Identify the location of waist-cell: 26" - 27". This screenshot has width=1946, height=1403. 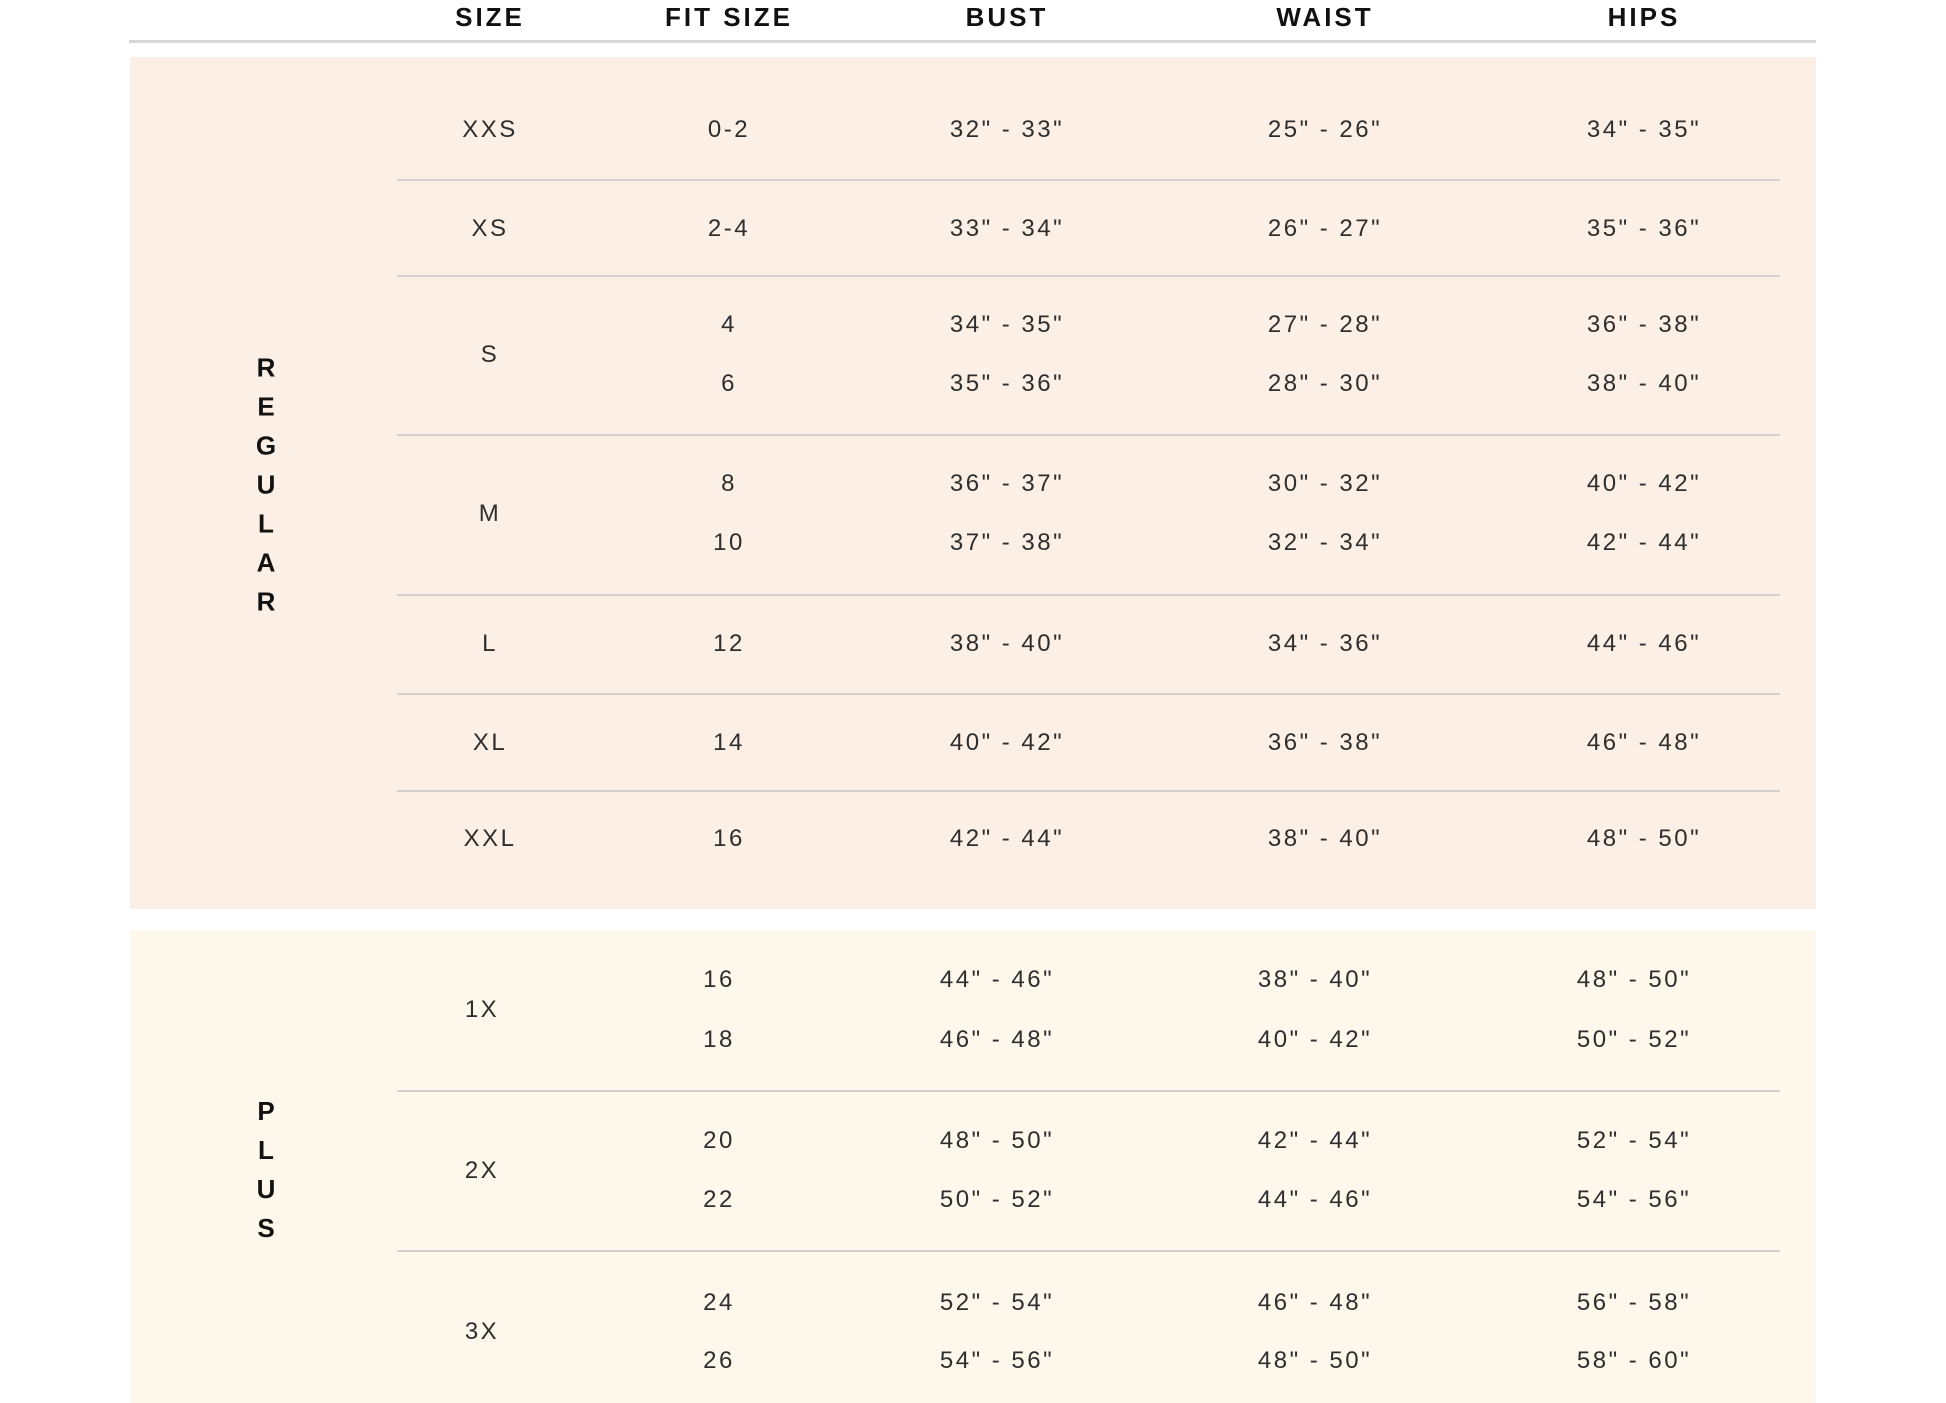
(1325, 228).